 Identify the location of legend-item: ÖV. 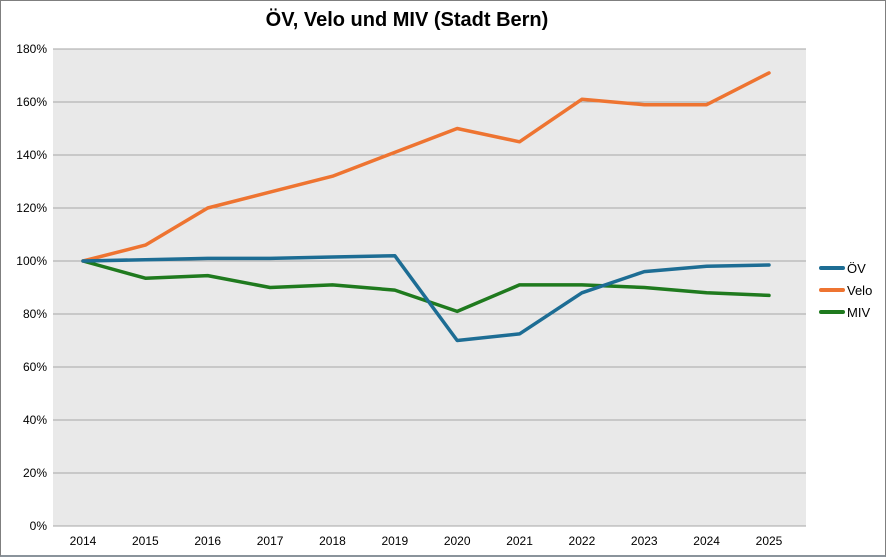
(845, 268).